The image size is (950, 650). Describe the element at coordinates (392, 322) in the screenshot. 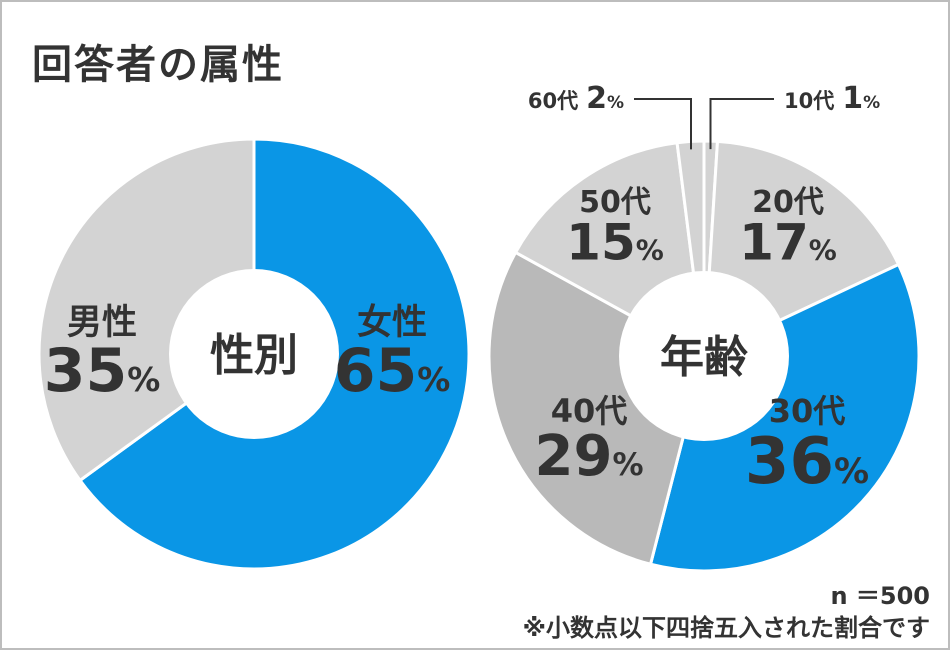

I see `gender-female-category: 女性` at that location.